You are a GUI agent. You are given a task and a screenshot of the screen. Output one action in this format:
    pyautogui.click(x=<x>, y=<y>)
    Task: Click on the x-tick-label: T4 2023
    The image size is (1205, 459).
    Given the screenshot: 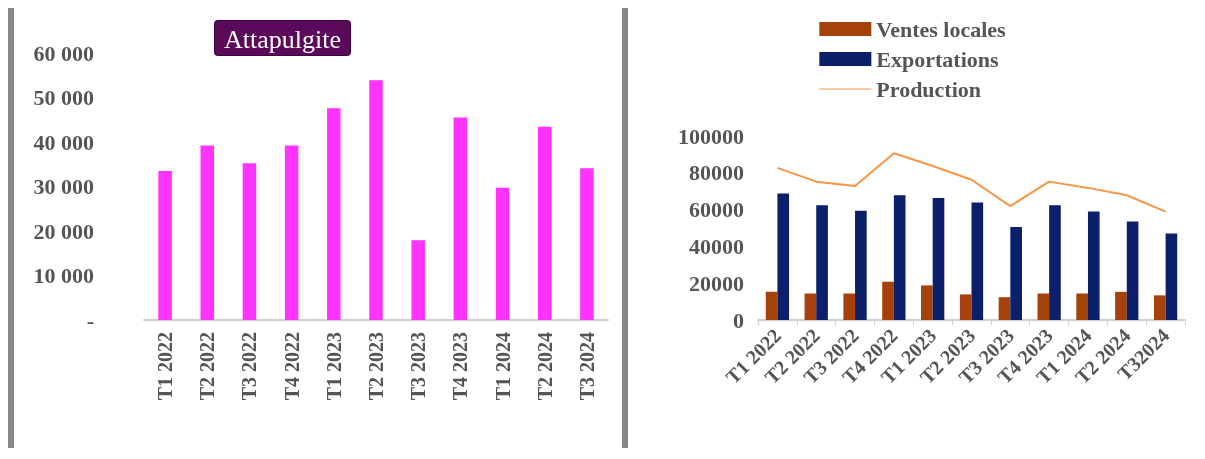 What is the action you would take?
    pyautogui.click(x=460, y=366)
    